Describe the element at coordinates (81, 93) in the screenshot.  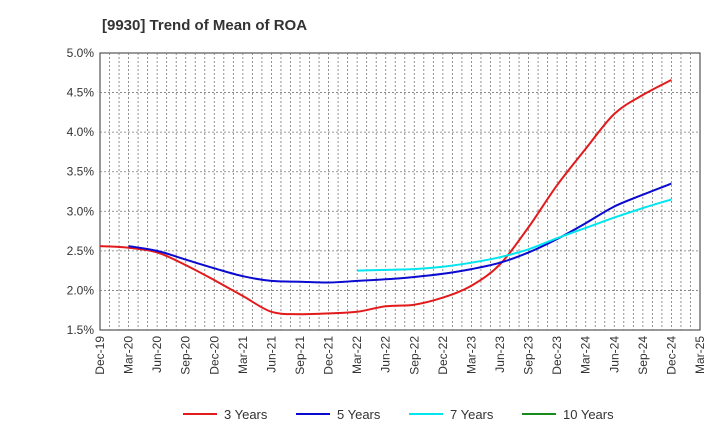
I see `y-tick-label: 4.5%` at that location.